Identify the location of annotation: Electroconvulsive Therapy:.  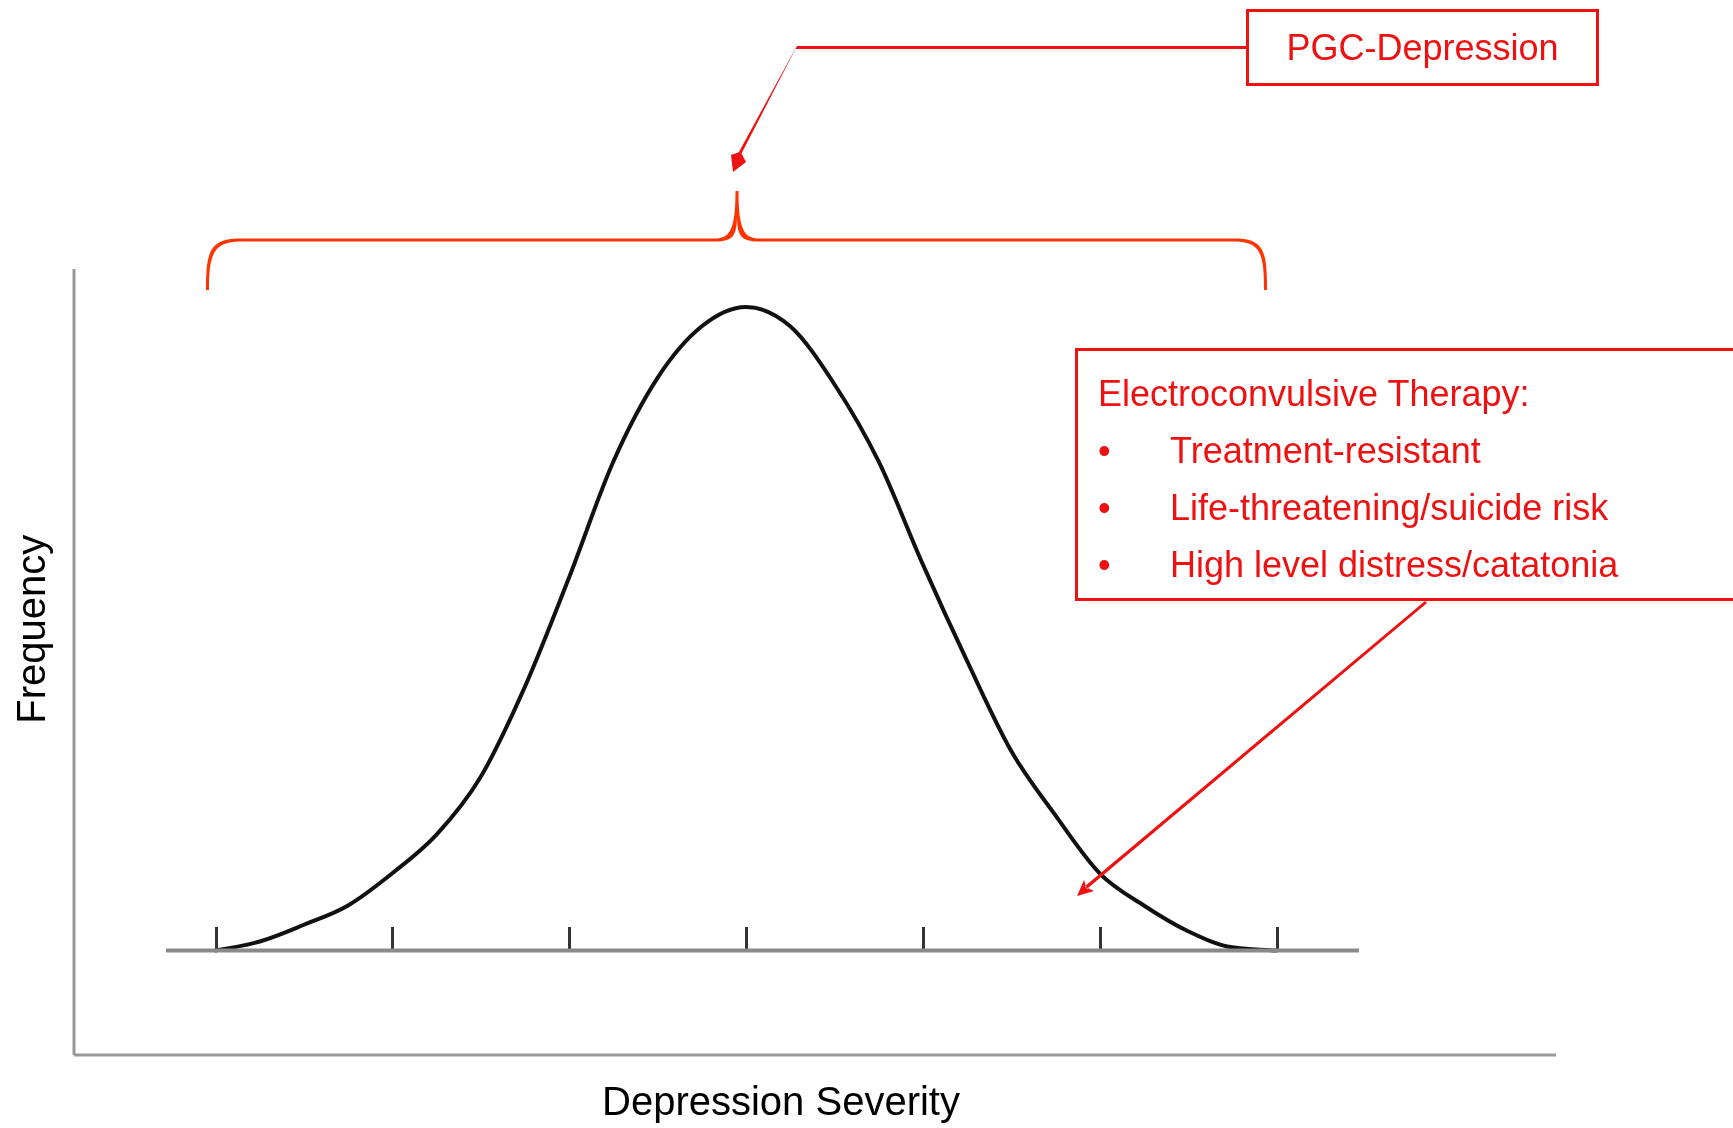
(1314, 394).